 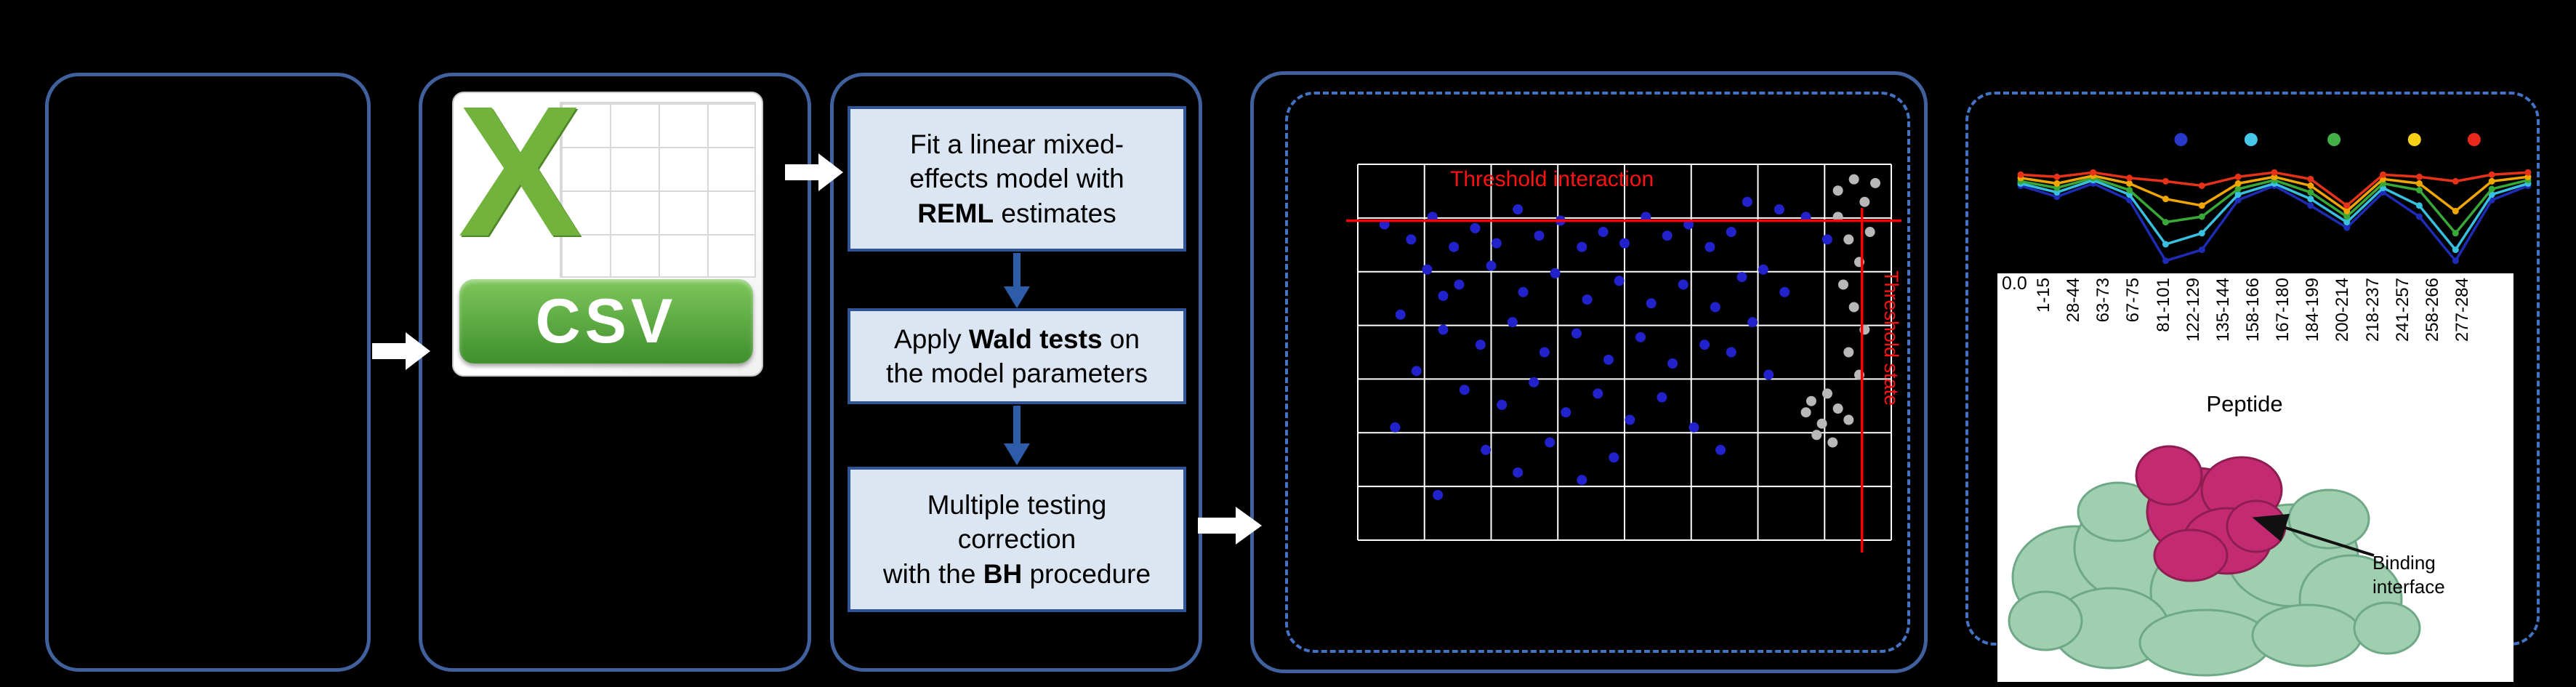 What do you see at coordinates (1840, 311) in the screenshot?
I see `scatter-series-grey-points` at bounding box center [1840, 311].